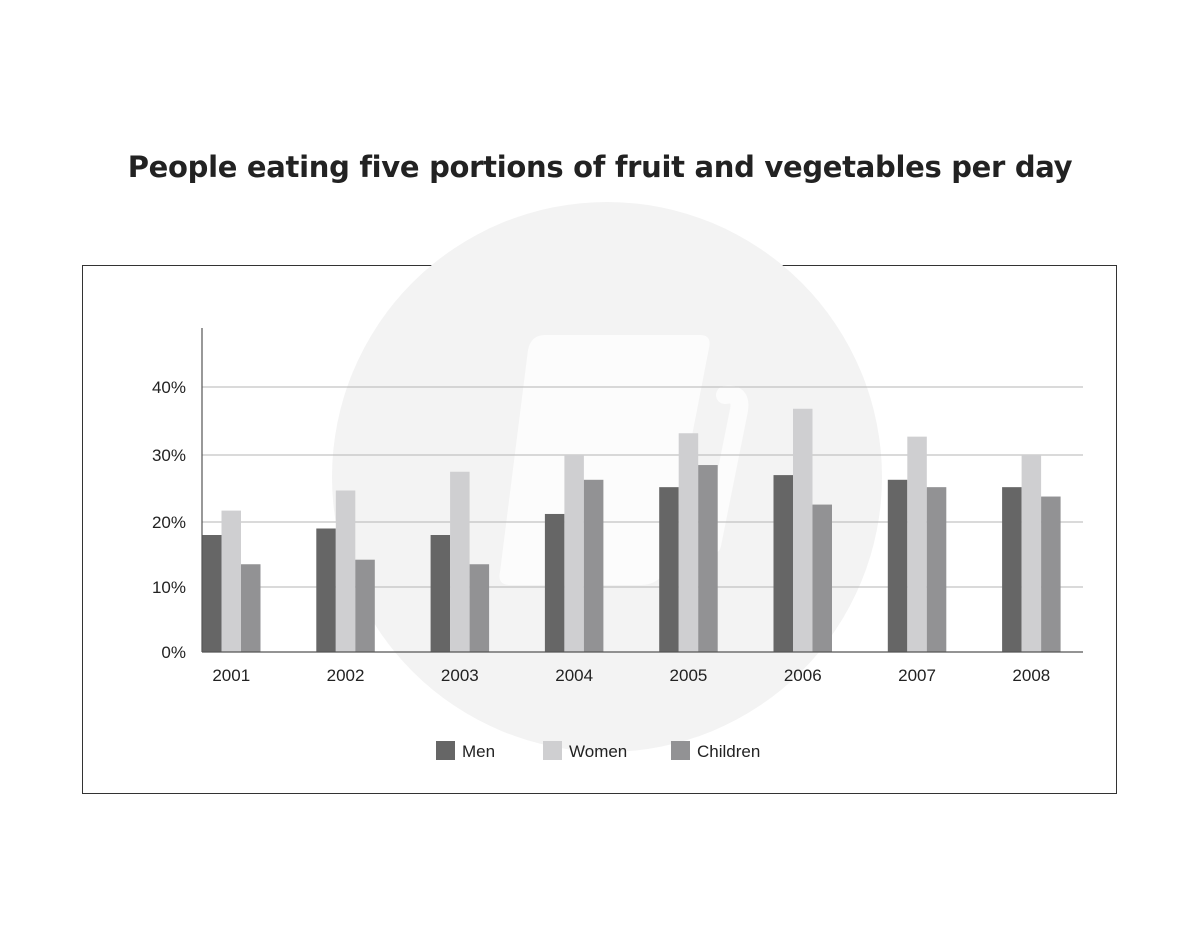 Image resolution: width=1200 pixels, height=949 pixels. I want to click on bar-children-2007, so click(936, 569).